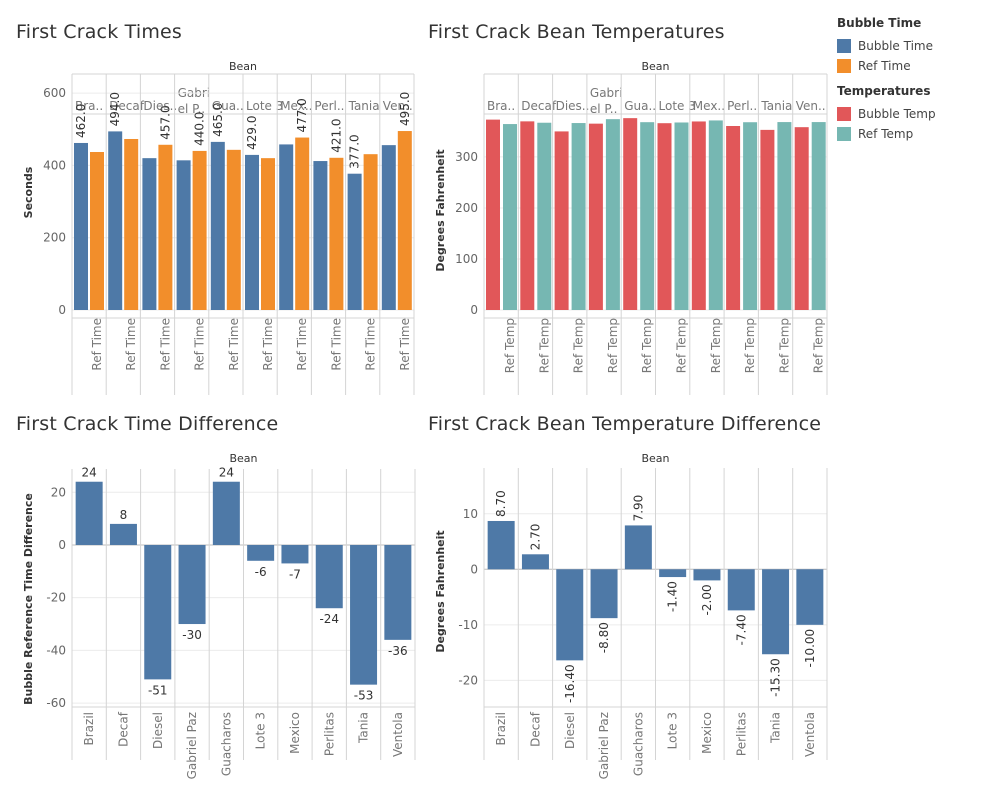  What do you see at coordinates (58, 492) in the screenshot?
I see `y-tick-label: 20` at bounding box center [58, 492].